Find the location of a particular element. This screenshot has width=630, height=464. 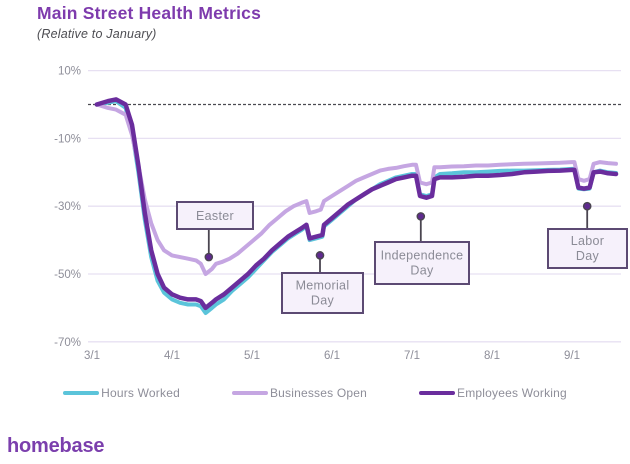

chart-subtitle: (Relative to January) is located at coordinates (97, 34).